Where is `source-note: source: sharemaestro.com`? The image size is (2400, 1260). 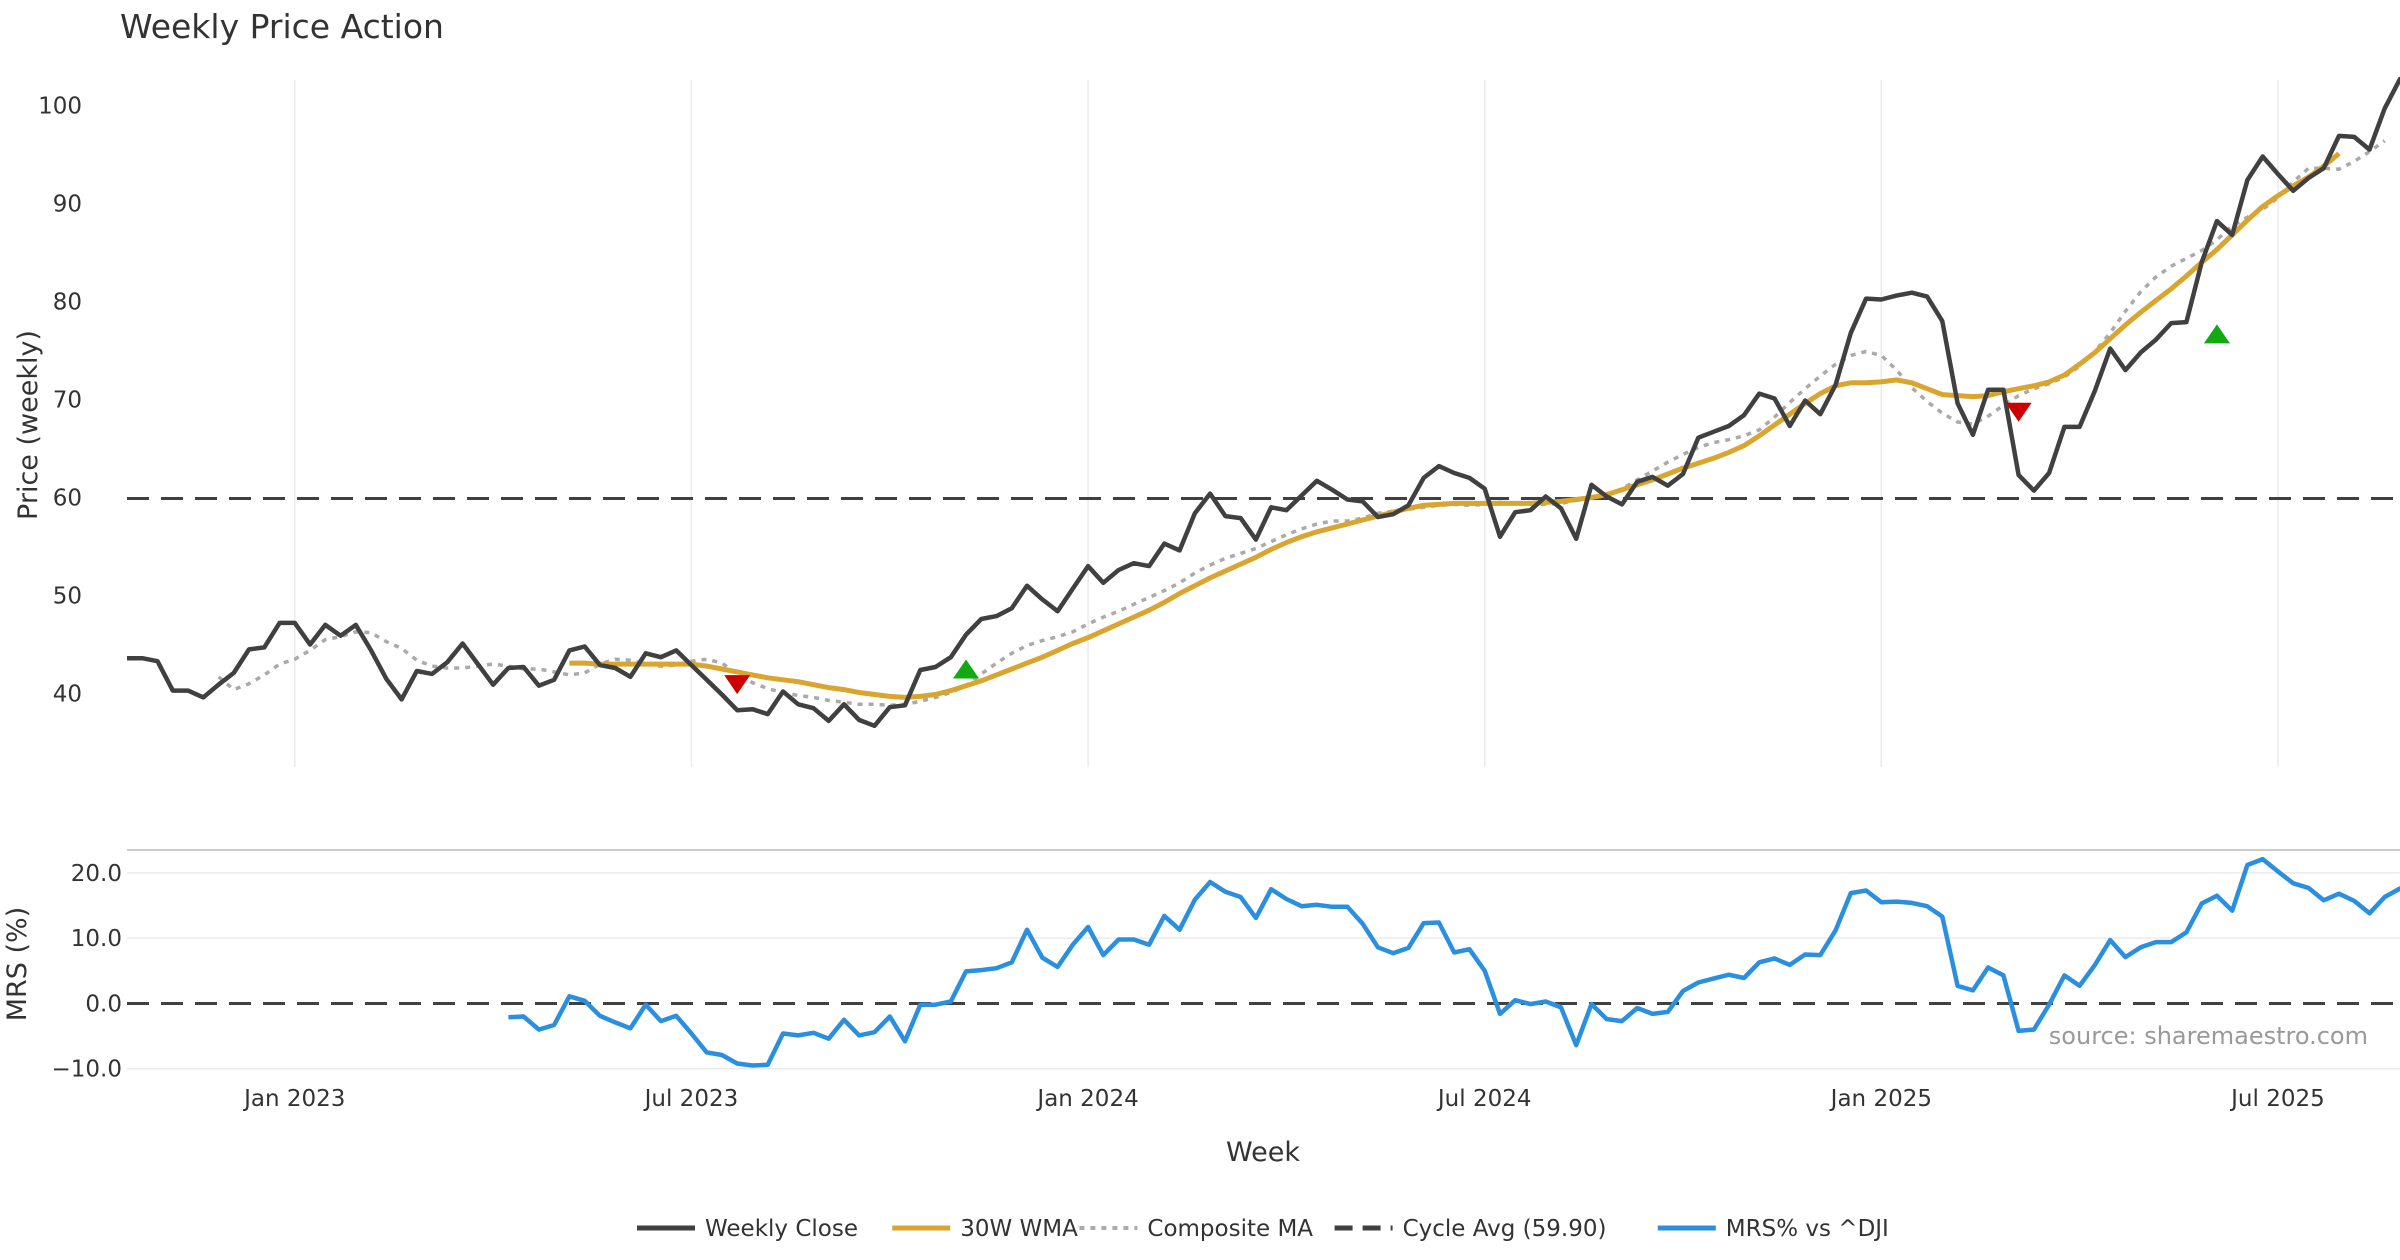 source-note: source: sharemaestro.com is located at coordinates (2208, 1036).